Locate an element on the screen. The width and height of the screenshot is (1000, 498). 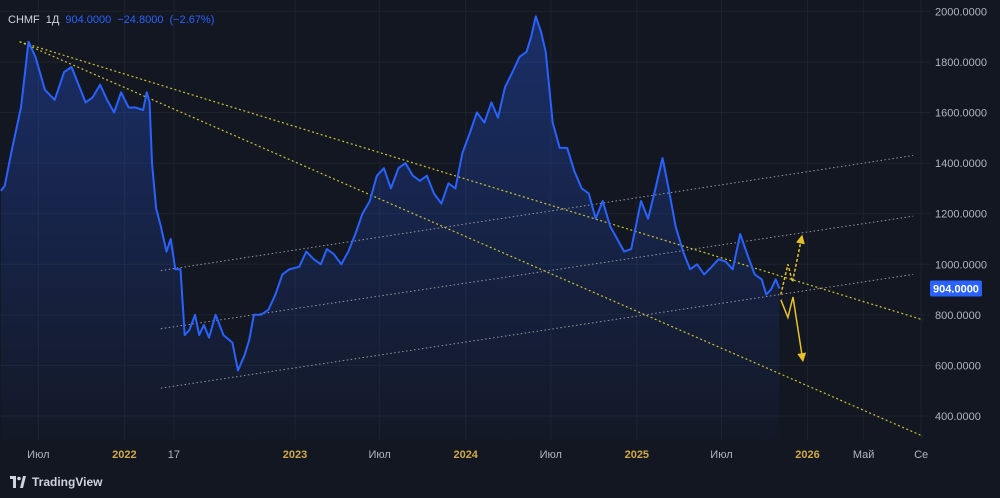
tradingview-brand: TradingView is located at coordinates (56, 482).